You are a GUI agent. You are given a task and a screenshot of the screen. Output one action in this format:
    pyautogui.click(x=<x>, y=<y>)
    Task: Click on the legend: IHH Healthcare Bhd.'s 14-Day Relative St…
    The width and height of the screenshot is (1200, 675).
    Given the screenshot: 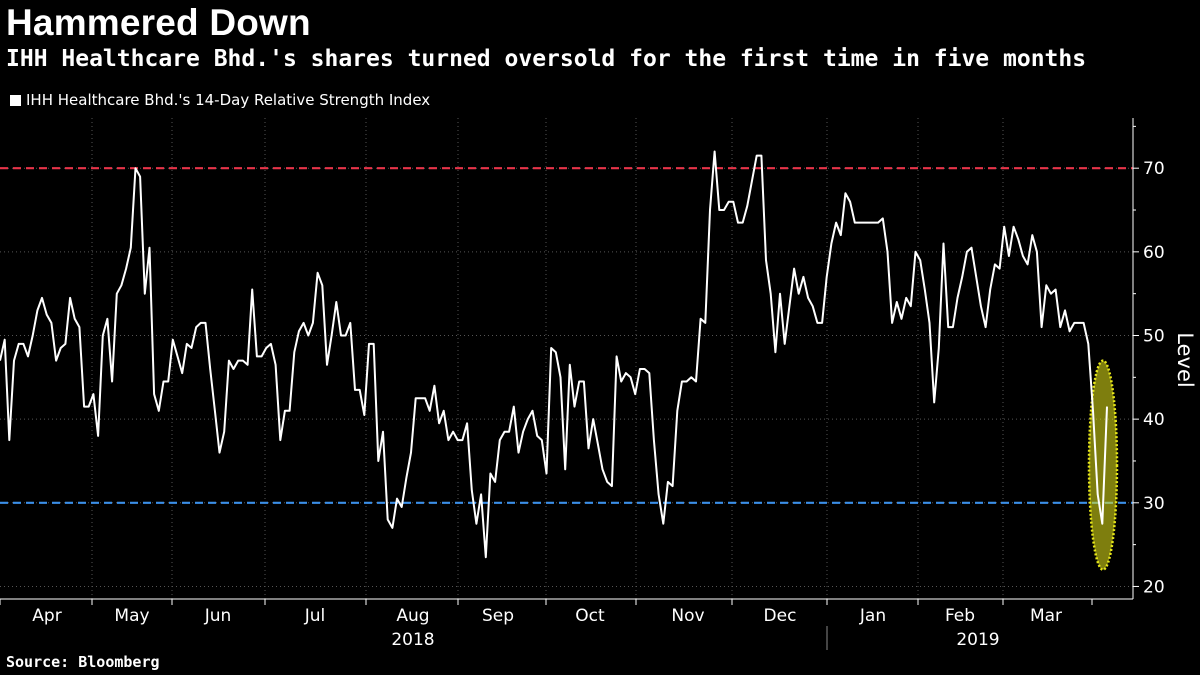 What is the action you would take?
    pyautogui.click(x=220, y=100)
    